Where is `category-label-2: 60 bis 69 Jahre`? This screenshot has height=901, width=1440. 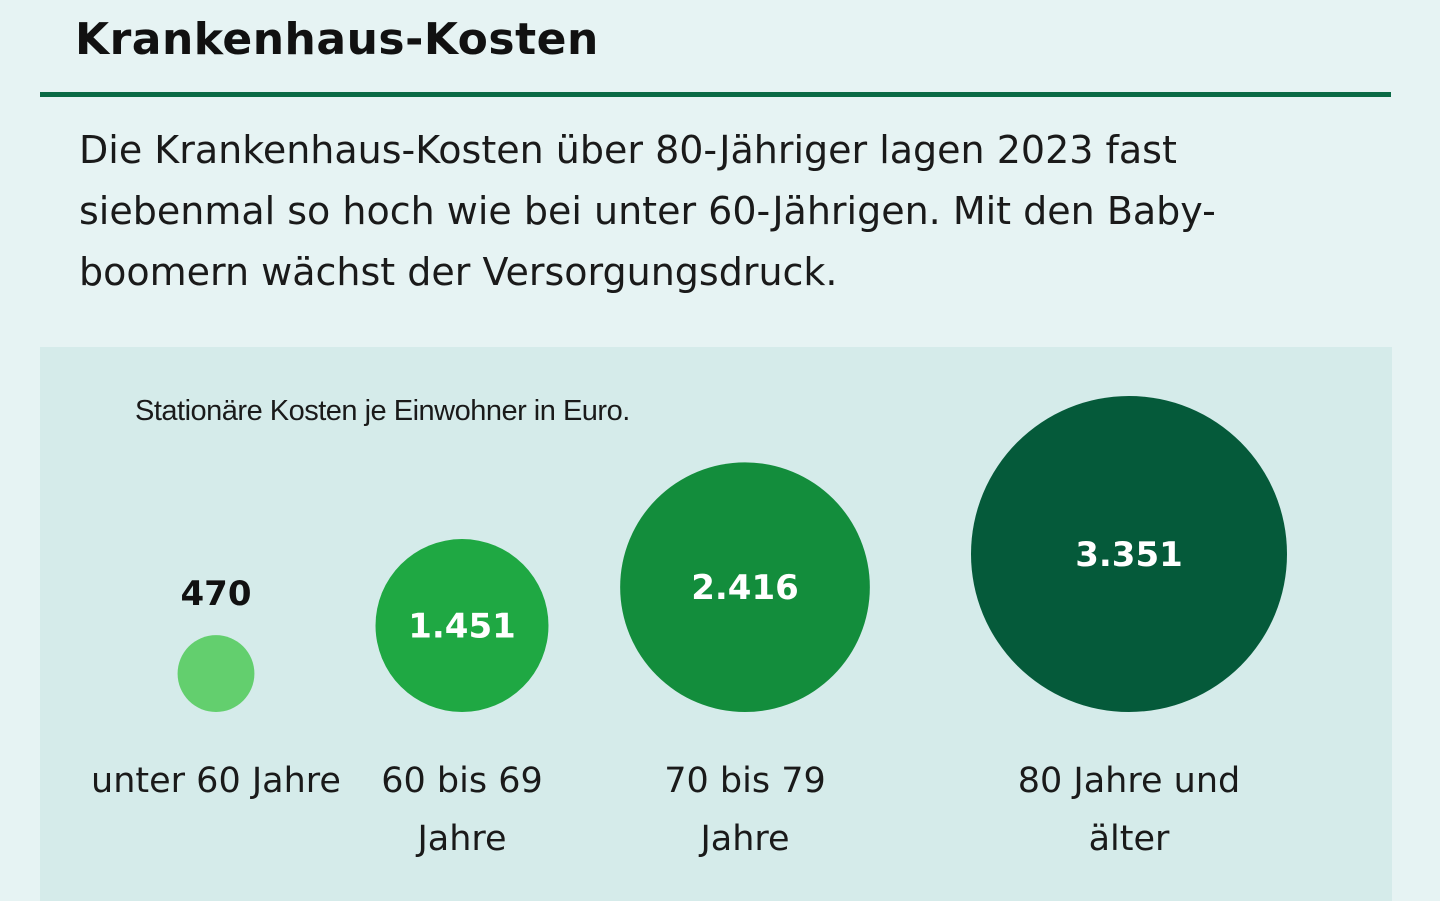 category-label-2: 60 bis 69 Jahre is located at coordinates (462, 810).